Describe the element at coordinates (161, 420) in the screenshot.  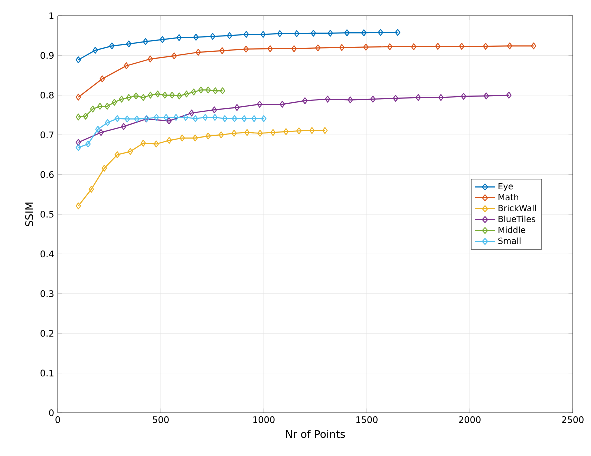
I see `x-tick-label: 500` at that location.